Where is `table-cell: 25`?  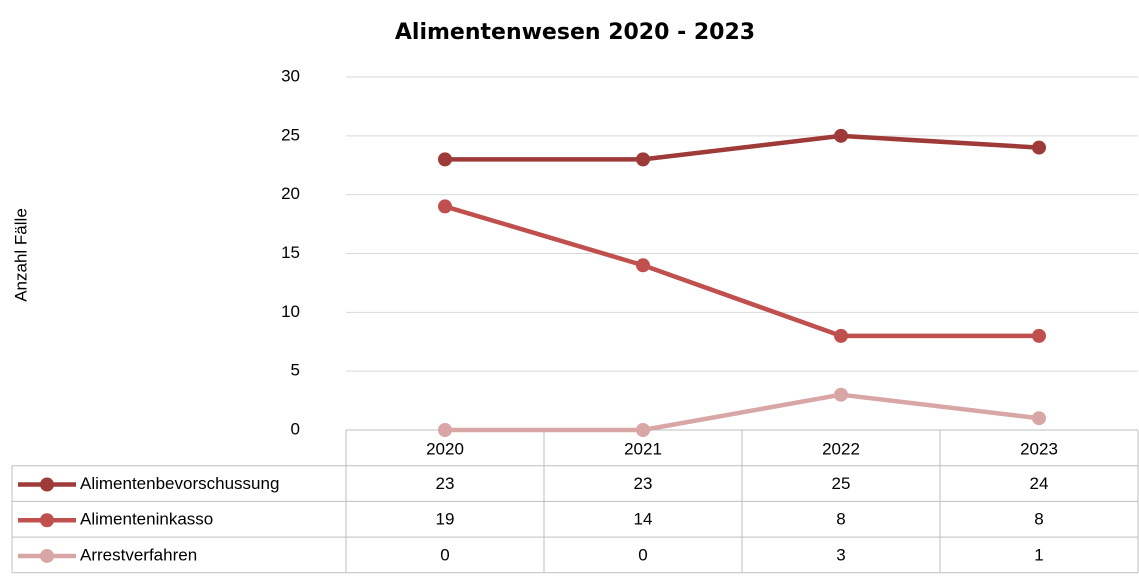 table-cell: 25 is located at coordinates (841, 483).